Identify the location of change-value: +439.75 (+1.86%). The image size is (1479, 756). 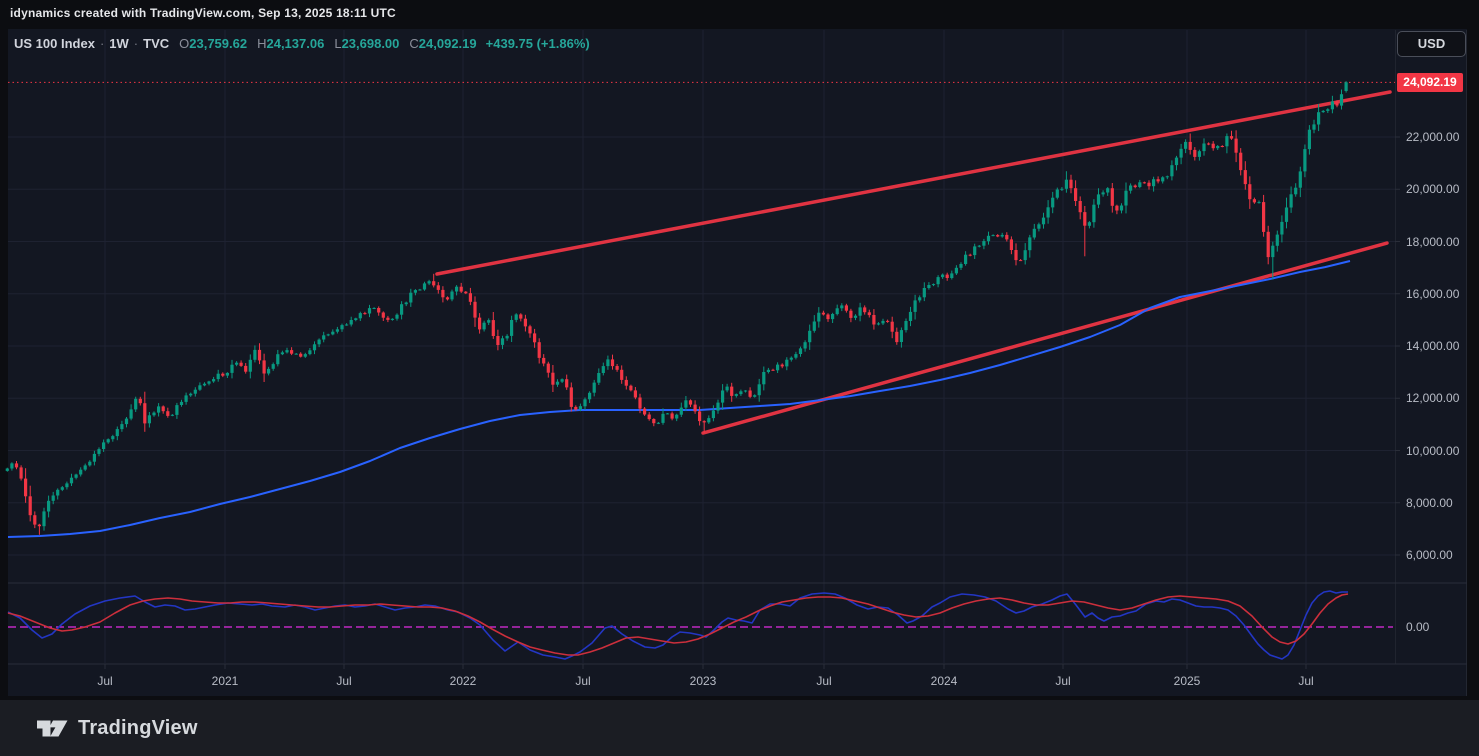
(537, 43).